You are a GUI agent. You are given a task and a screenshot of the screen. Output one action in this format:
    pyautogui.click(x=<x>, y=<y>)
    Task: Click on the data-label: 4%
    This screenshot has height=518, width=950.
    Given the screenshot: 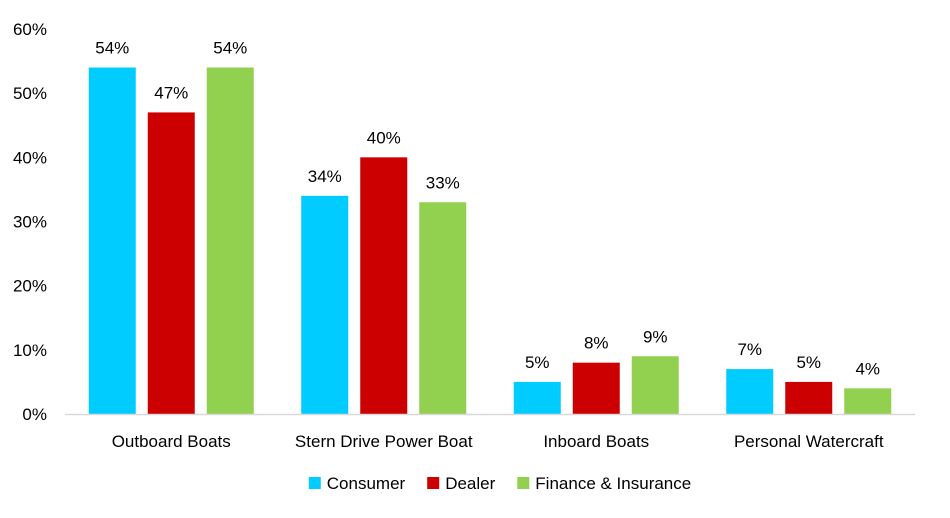 What is the action you would take?
    pyautogui.click(x=867, y=368)
    